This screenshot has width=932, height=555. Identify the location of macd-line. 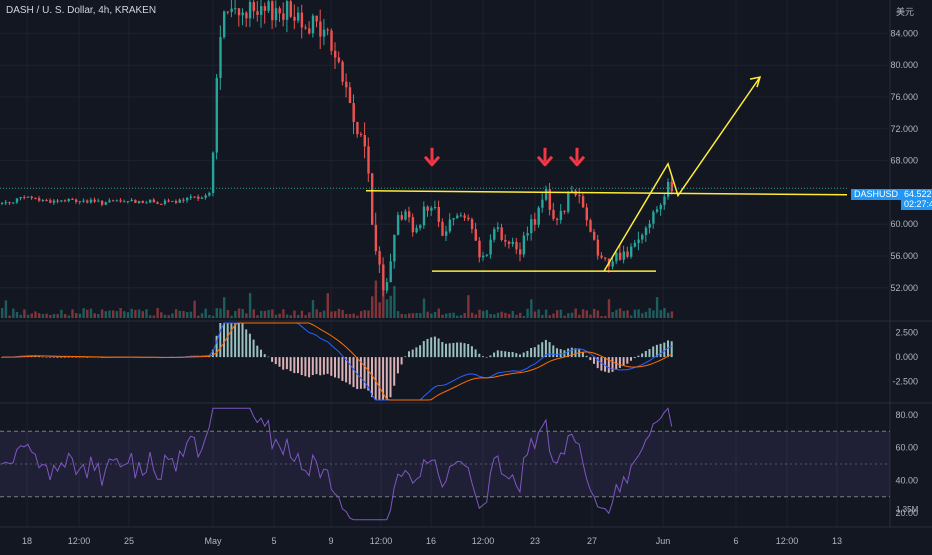
(336, 361).